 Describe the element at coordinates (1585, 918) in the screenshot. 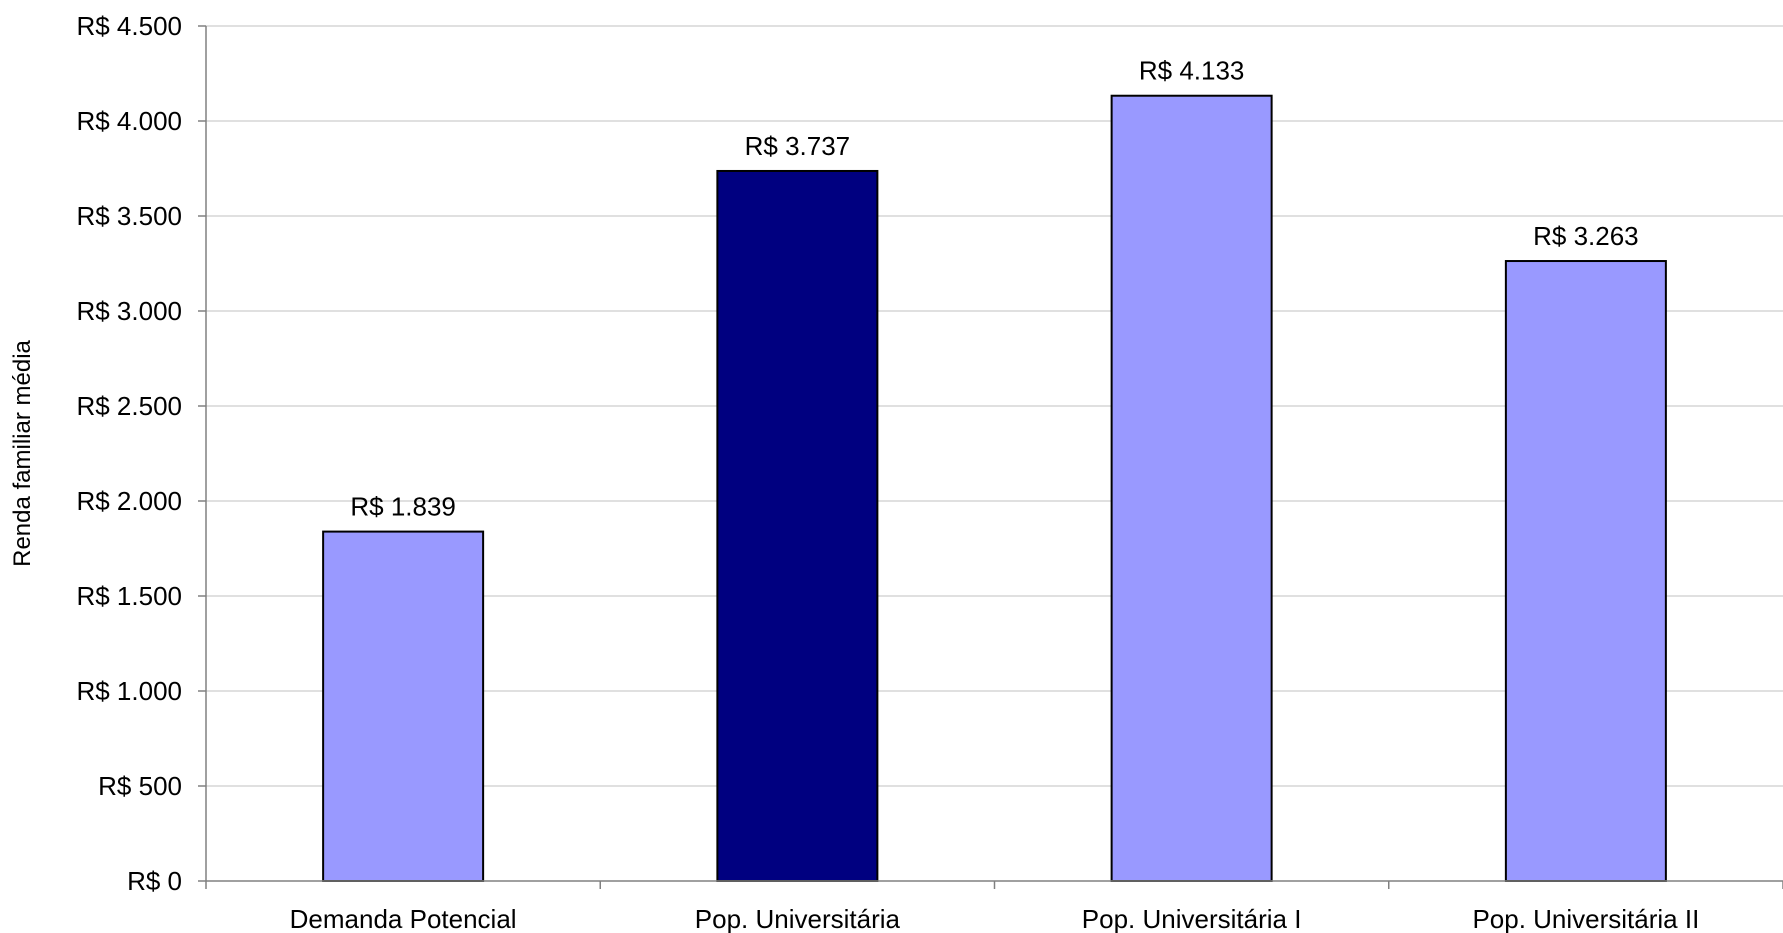

I see `x-tick-label: Pop. Universitária II` at that location.